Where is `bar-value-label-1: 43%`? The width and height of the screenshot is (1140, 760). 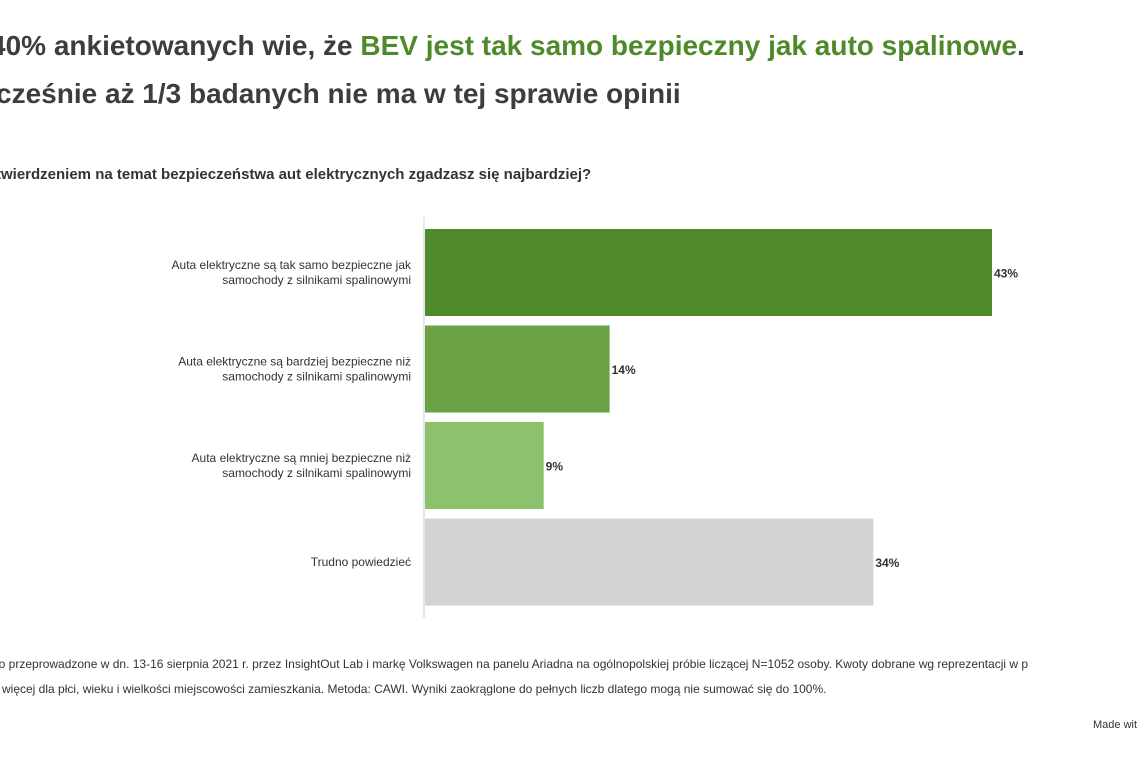 bar-value-label-1: 43% is located at coordinates (1006, 274).